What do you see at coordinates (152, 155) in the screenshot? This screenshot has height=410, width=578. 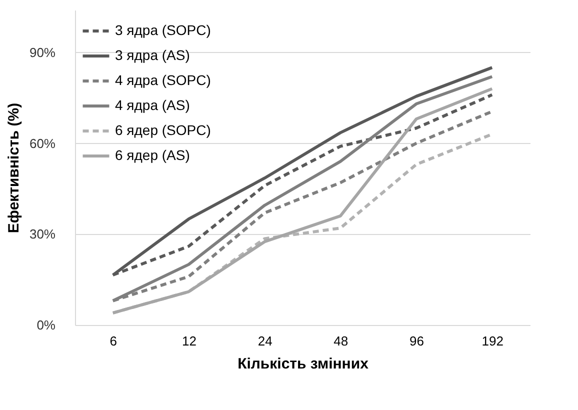 I see `legend-label: 6 ядер (AS)` at bounding box center [152, 155].